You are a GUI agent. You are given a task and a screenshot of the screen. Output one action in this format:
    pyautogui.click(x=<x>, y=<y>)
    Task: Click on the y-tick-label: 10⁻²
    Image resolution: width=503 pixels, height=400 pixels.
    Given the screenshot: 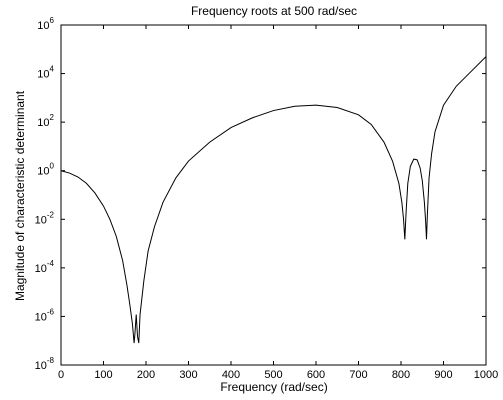 What is the action you would take?
    pyautogui.click(x=45, y=218)
    